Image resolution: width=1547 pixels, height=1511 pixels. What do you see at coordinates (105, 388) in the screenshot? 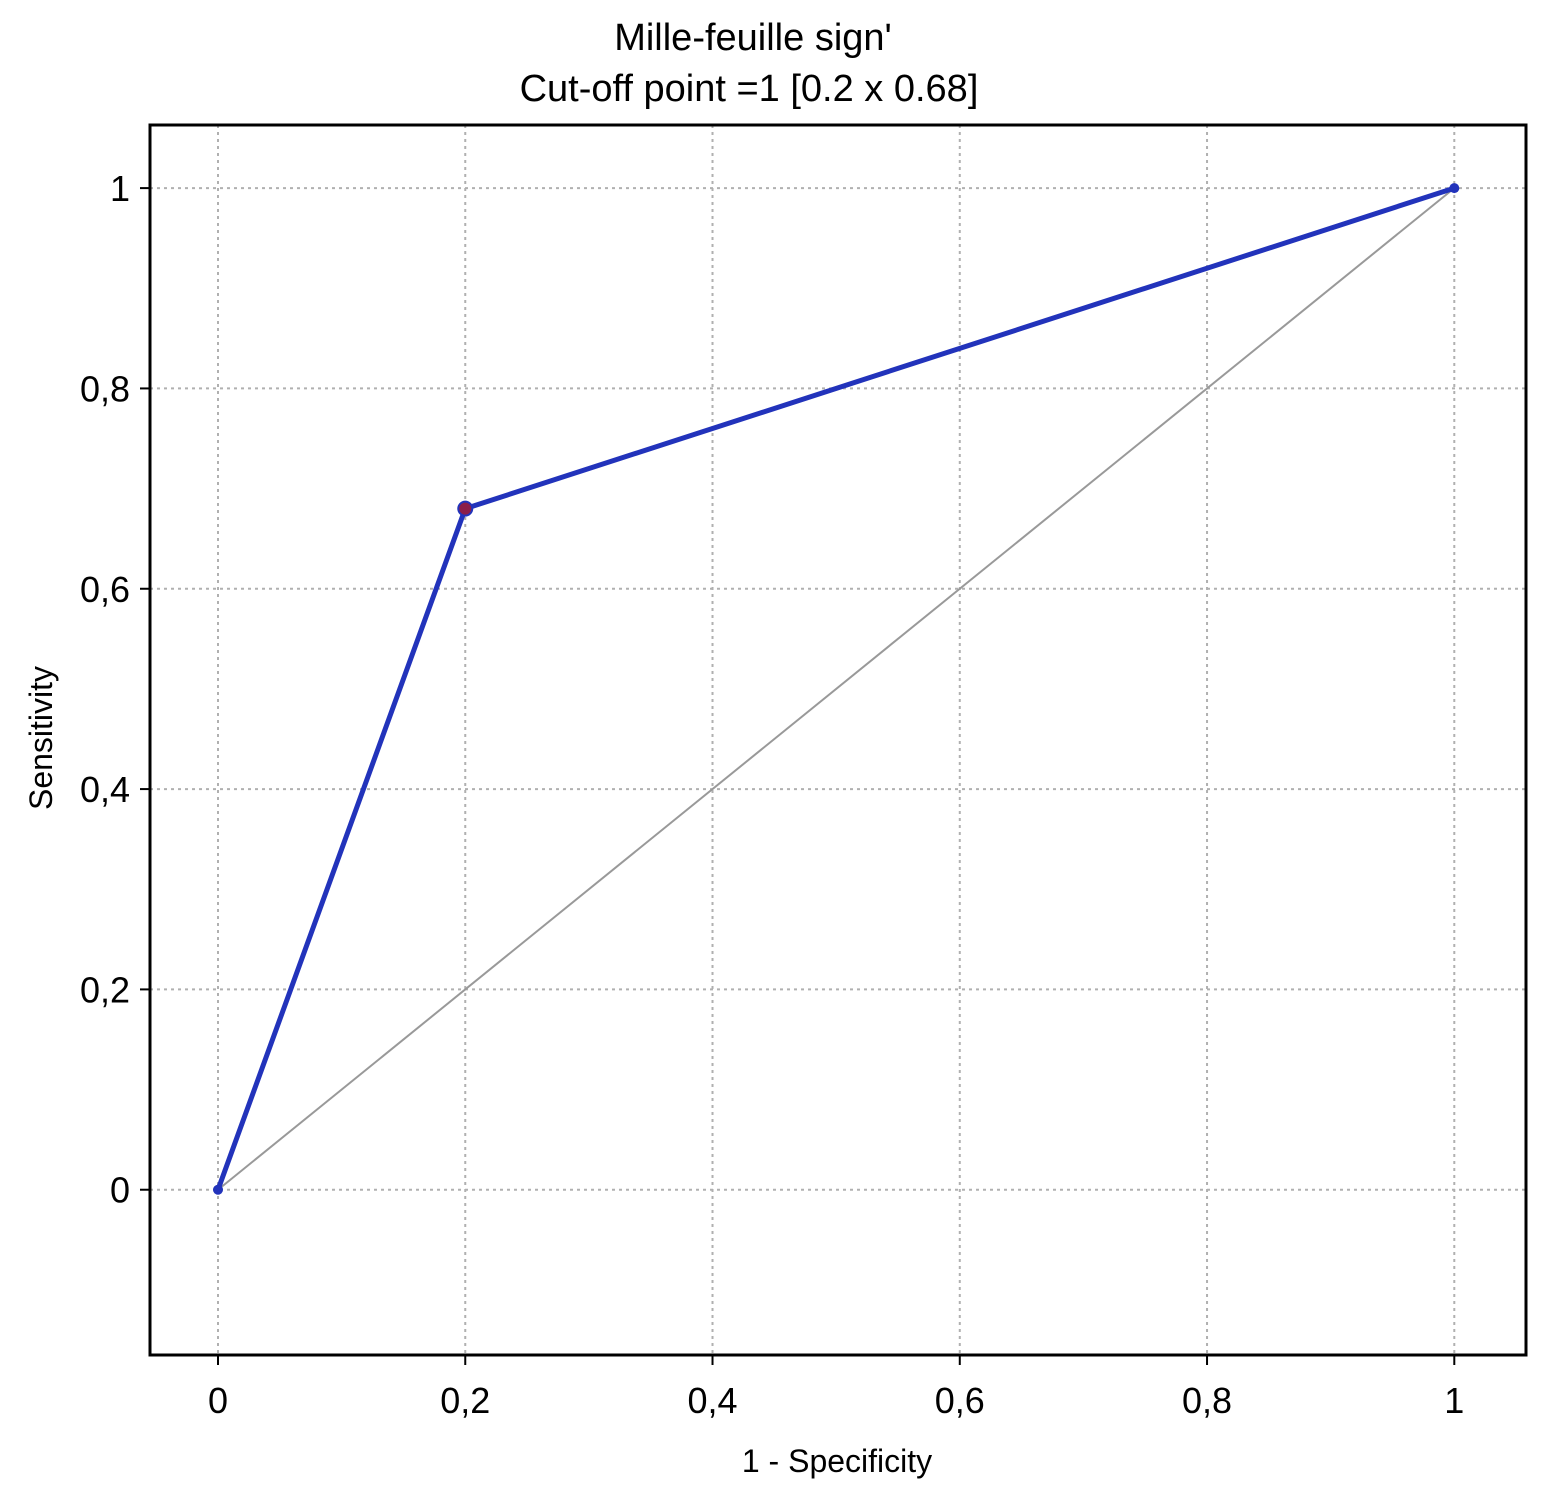
I see `y-tick-label: 0,8` at bounding box center [105, 388].